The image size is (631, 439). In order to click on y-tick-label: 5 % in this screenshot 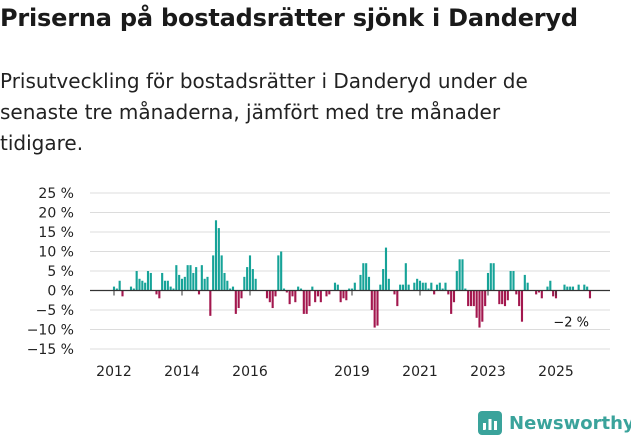, I will do `click(60, 272)`.